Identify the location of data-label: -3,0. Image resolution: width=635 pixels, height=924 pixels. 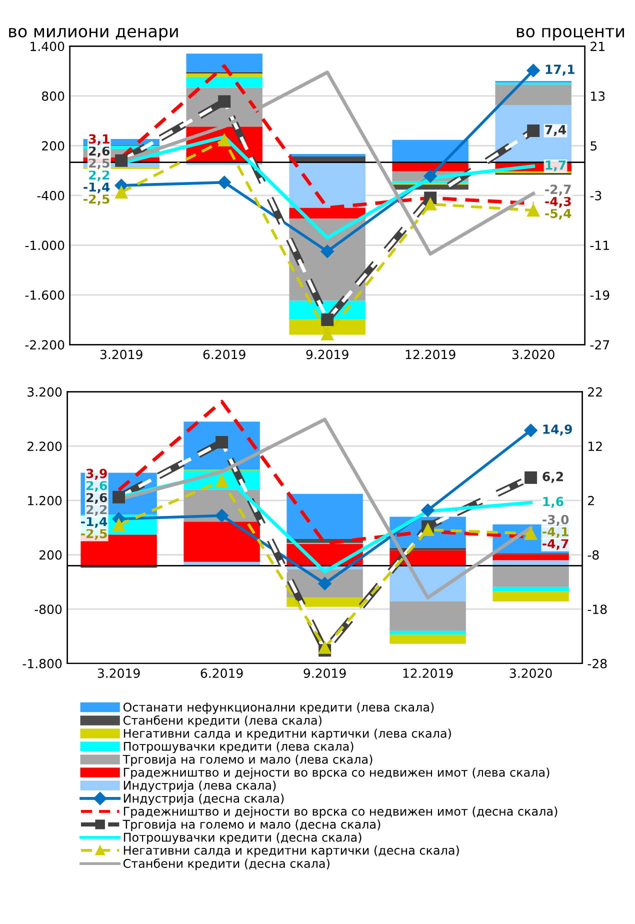
(555, 520).